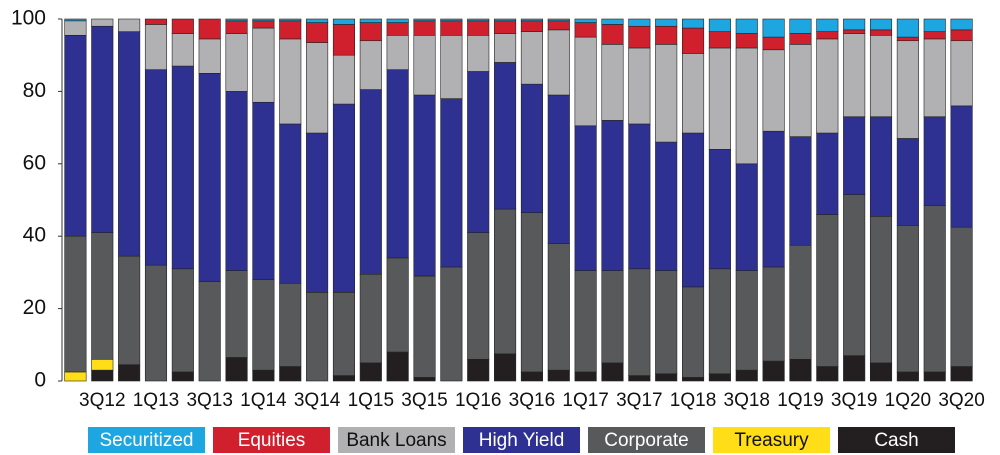 This screenshot has height=455, width=1000. I want to click on legend-label: Cash, so click(896, 440).